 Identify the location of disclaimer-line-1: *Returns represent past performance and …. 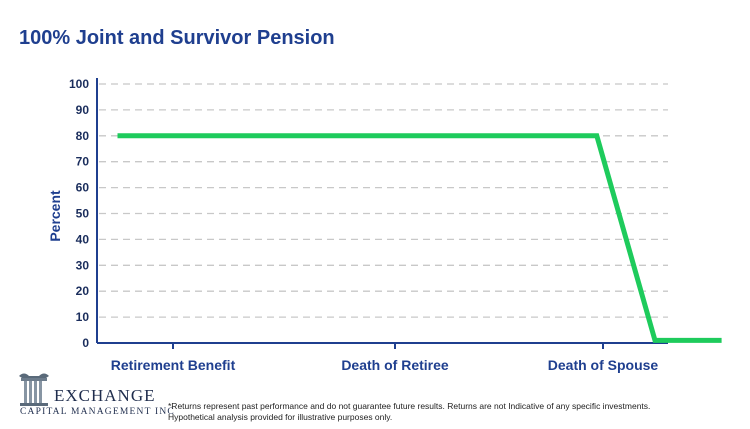
(409, 406).